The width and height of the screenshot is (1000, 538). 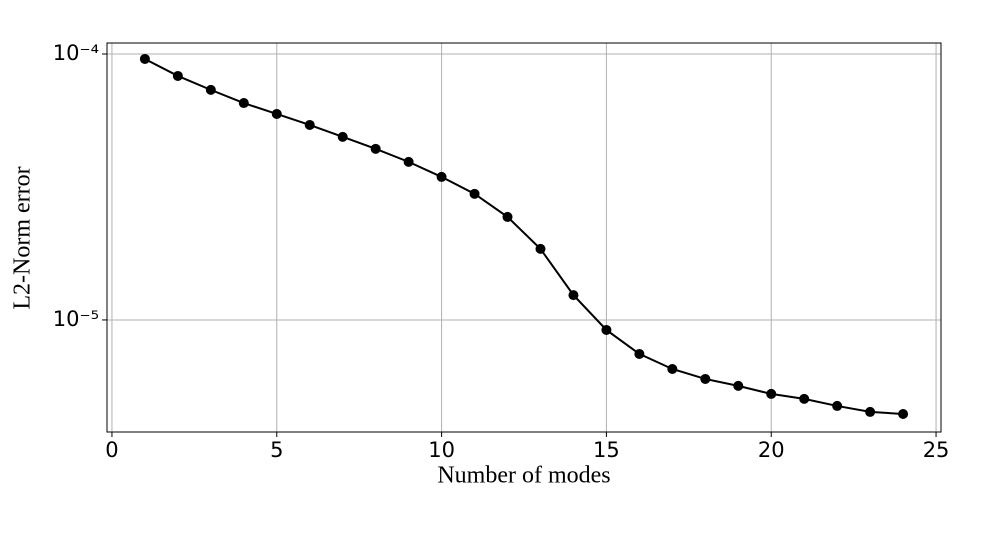 What do you see at coordinates (276, 450) in the screenshot?
I see `x-tick-label: 5` at bounding box center [276, 450].